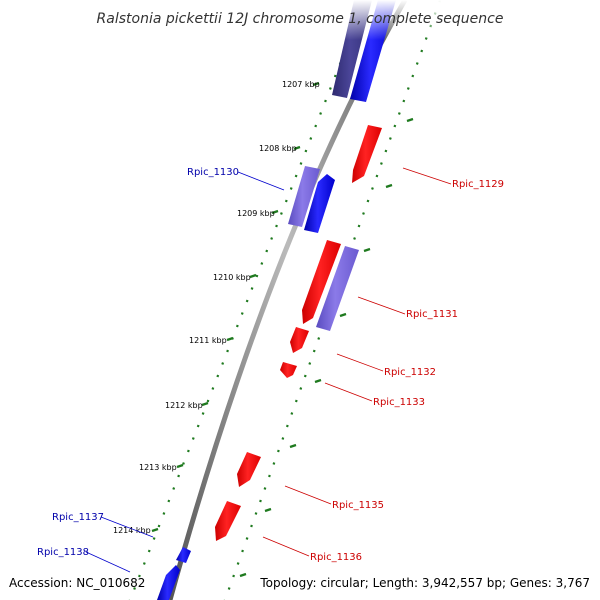 Image resolution: width=600 pixels, height=600 pixels. What do you see at coordinates (432, 314) in the screenshot?
I see `gene-label-rpic-1131: Rpic_1131` at bounding box center [432, 314].